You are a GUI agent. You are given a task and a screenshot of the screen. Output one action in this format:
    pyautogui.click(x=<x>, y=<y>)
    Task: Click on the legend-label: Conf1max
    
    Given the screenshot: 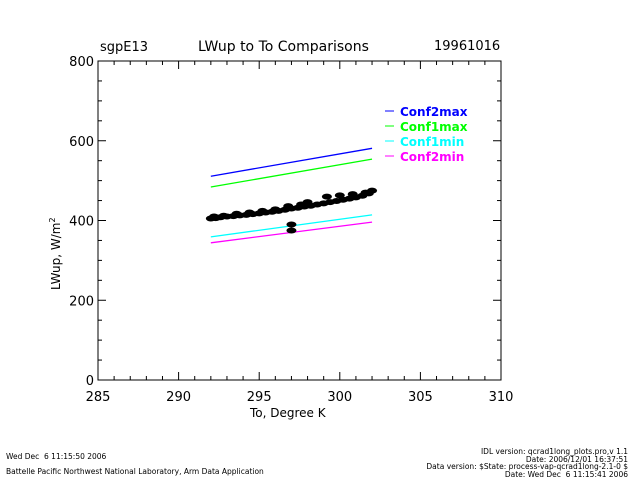 What is the action you would take?
    pyautogui.click(x=434, y=127)
    